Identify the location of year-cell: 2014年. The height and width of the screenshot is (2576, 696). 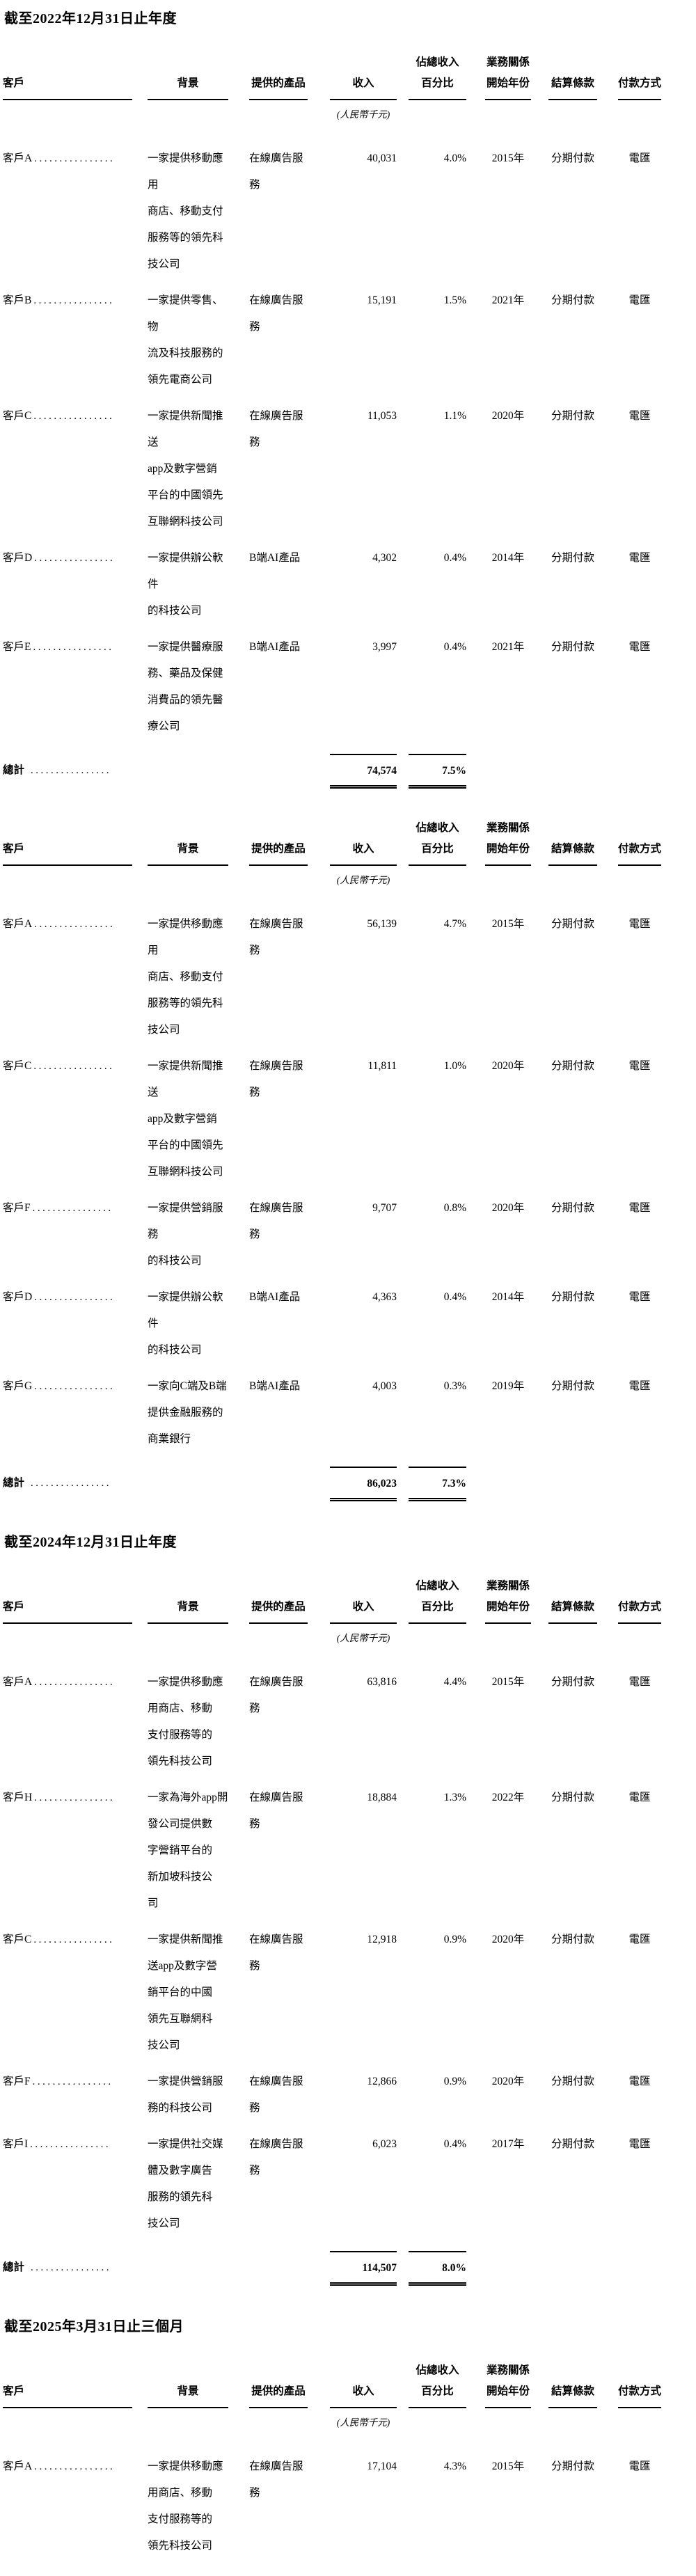
(508, 1297).